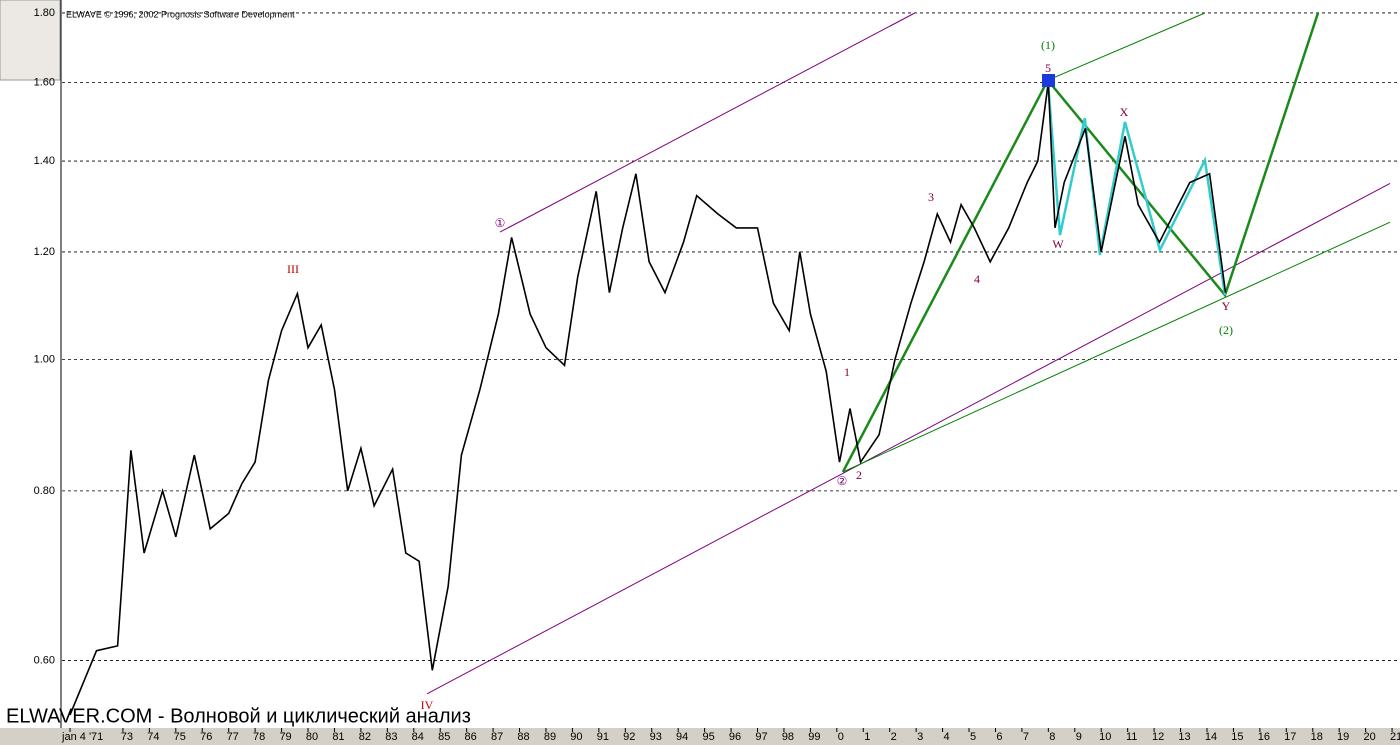 The width and height of the screenshot is (1400, 745). I want to click on x-tick-label: 1, so click(867, 737).